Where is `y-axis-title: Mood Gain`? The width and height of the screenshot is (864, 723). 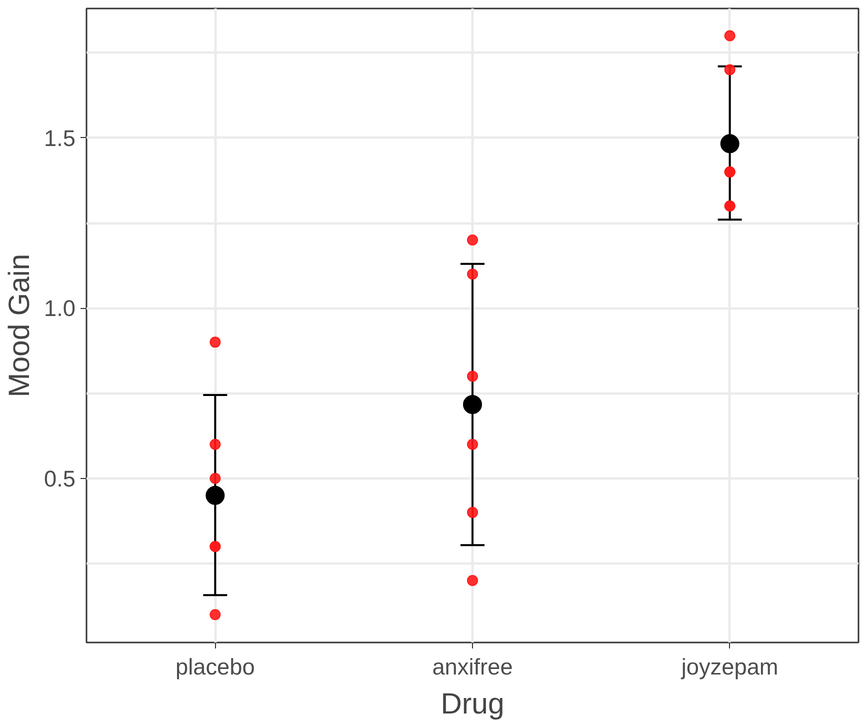 y-axis-title: Mood Gain is located at coordinates (19, 326).